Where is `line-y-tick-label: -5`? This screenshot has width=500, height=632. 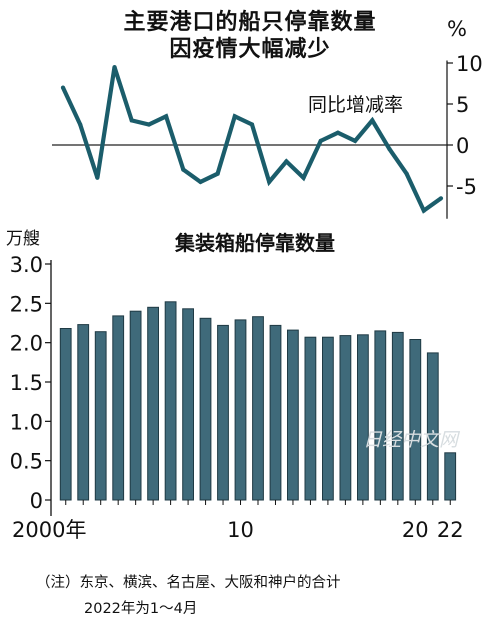
line-y-tick-label: -5 is located at coordinates (466, 187).